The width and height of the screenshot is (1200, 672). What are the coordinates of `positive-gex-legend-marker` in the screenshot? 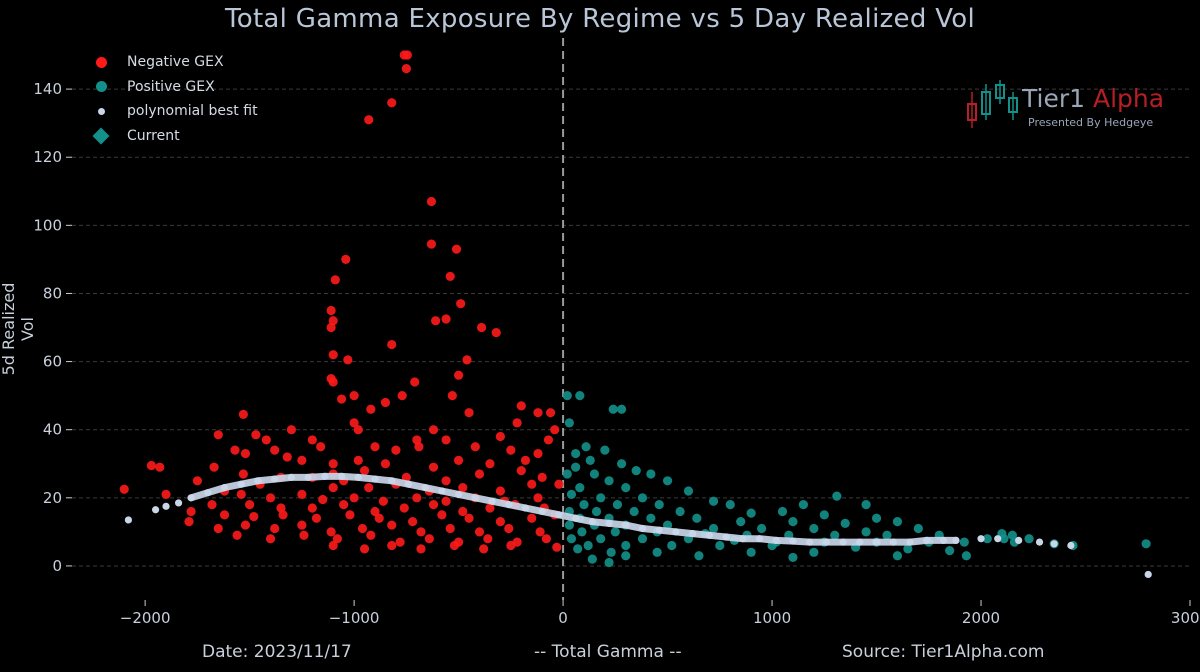 It's located at (101, 87).